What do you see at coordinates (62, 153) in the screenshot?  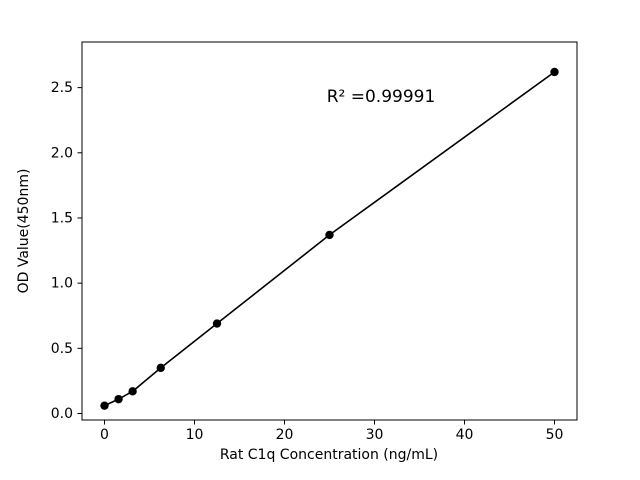 I see `y-tick-label: 2.0` at bounding box center [62, 153].